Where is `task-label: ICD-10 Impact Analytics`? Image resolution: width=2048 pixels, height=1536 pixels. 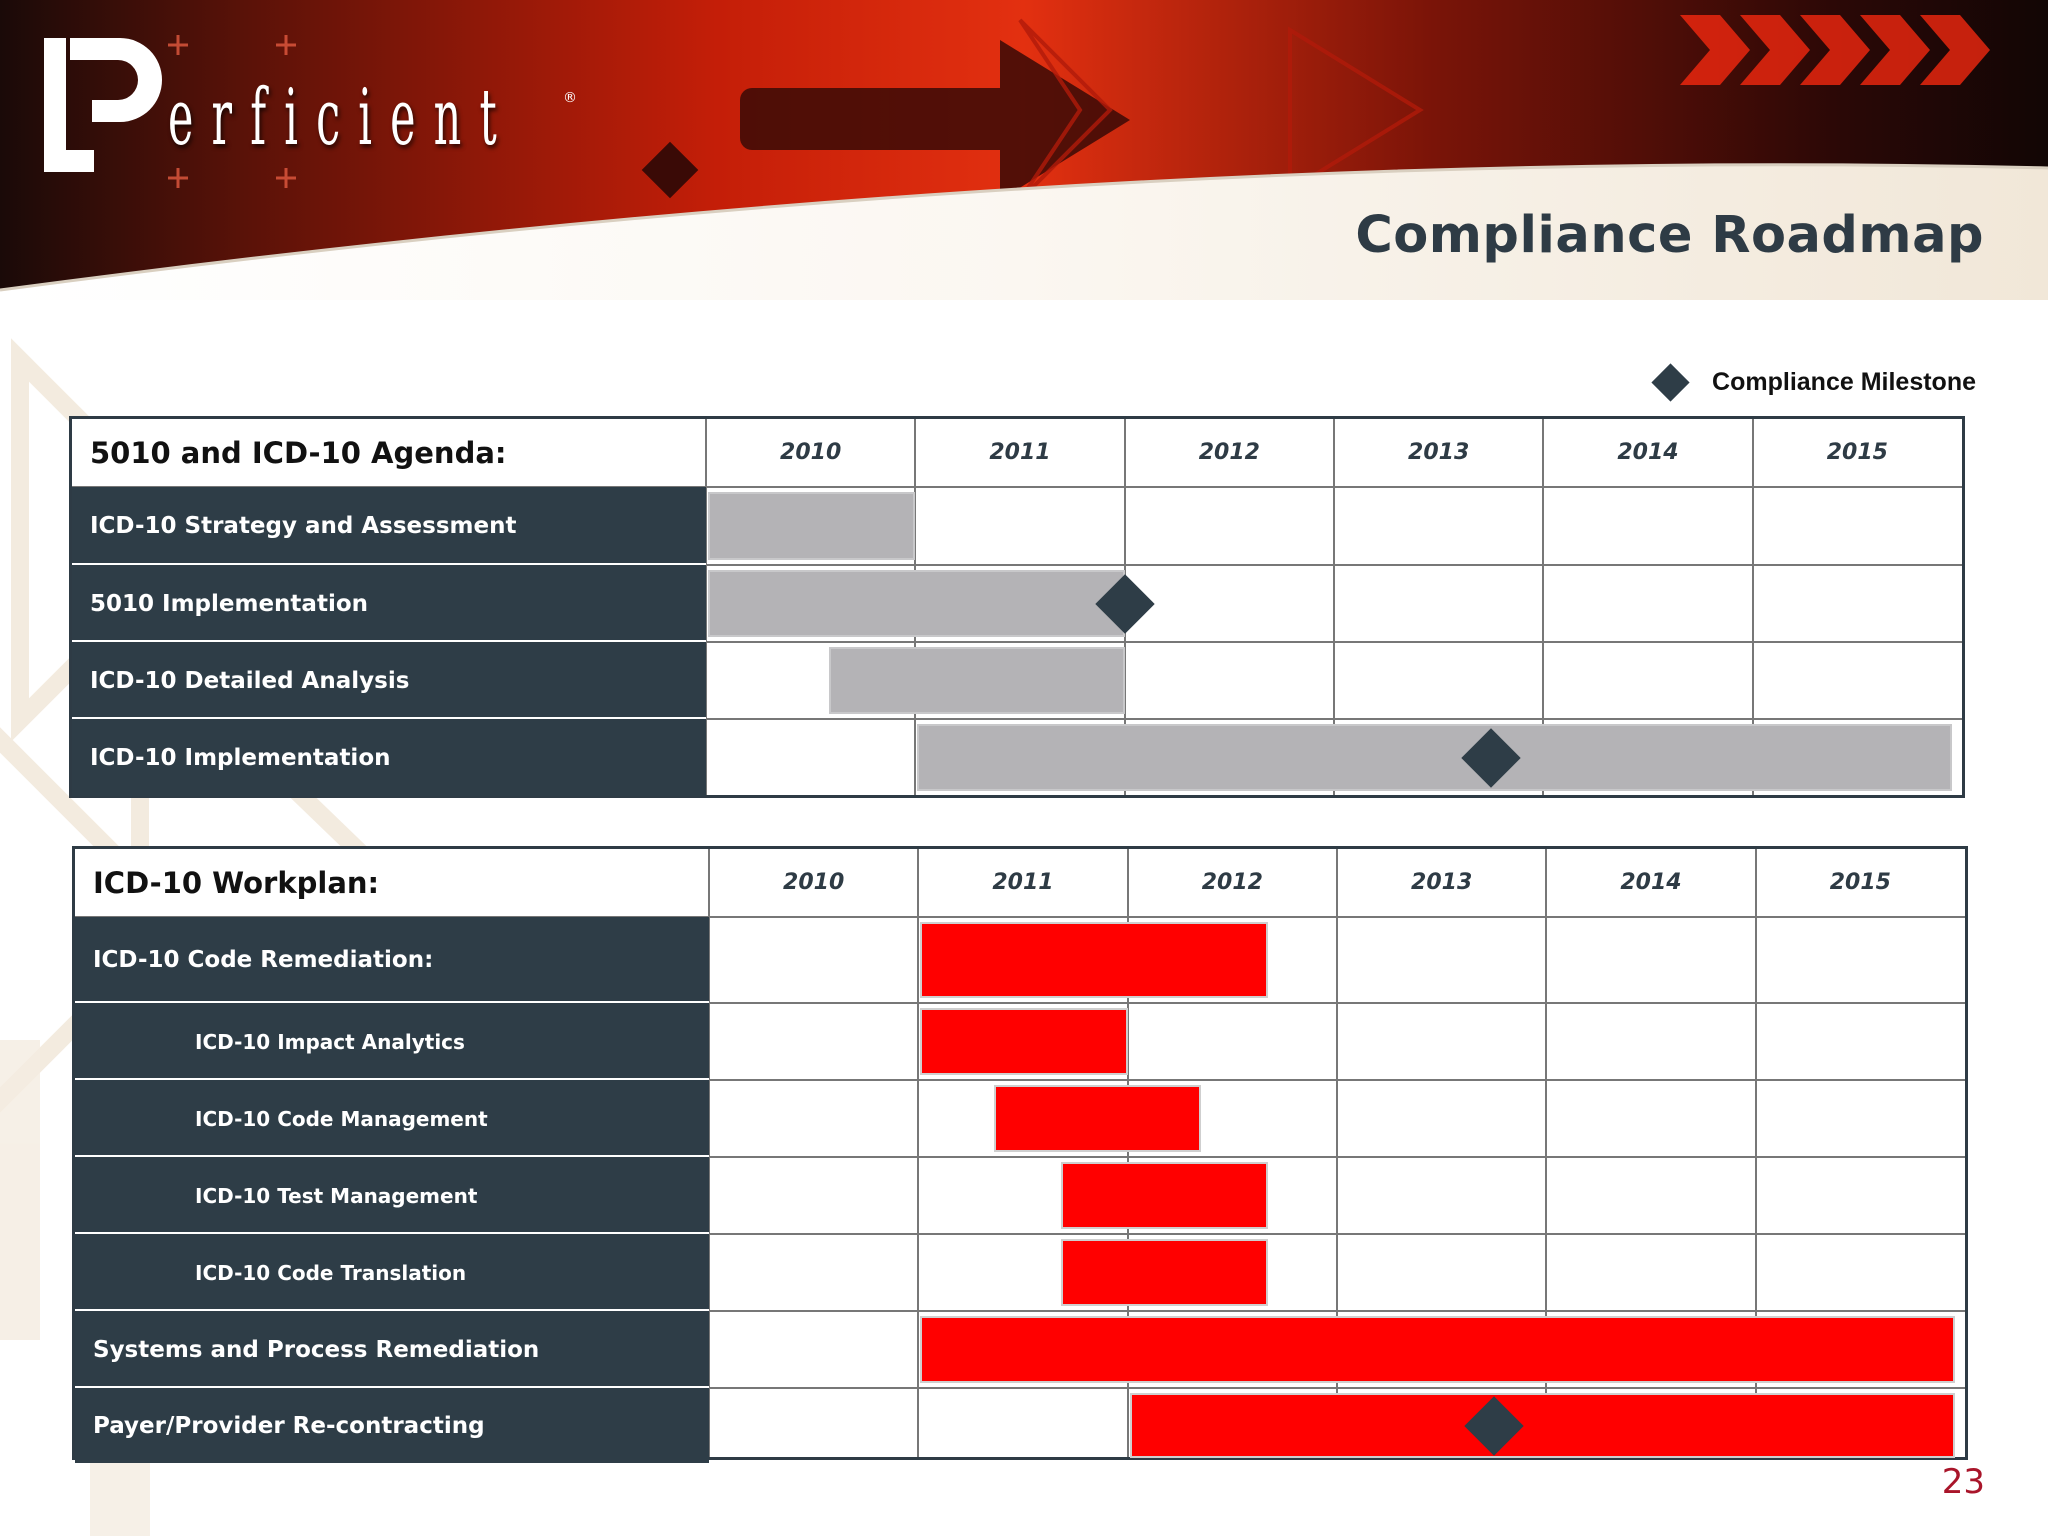 task-label: ICD-10 Impact Analytics is located at coordinates (392, 1041).